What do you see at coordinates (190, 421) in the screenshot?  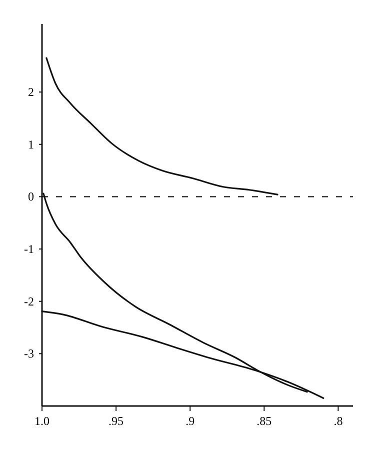 I see `x-tick-label: .9` at bounding box center [190, 421].